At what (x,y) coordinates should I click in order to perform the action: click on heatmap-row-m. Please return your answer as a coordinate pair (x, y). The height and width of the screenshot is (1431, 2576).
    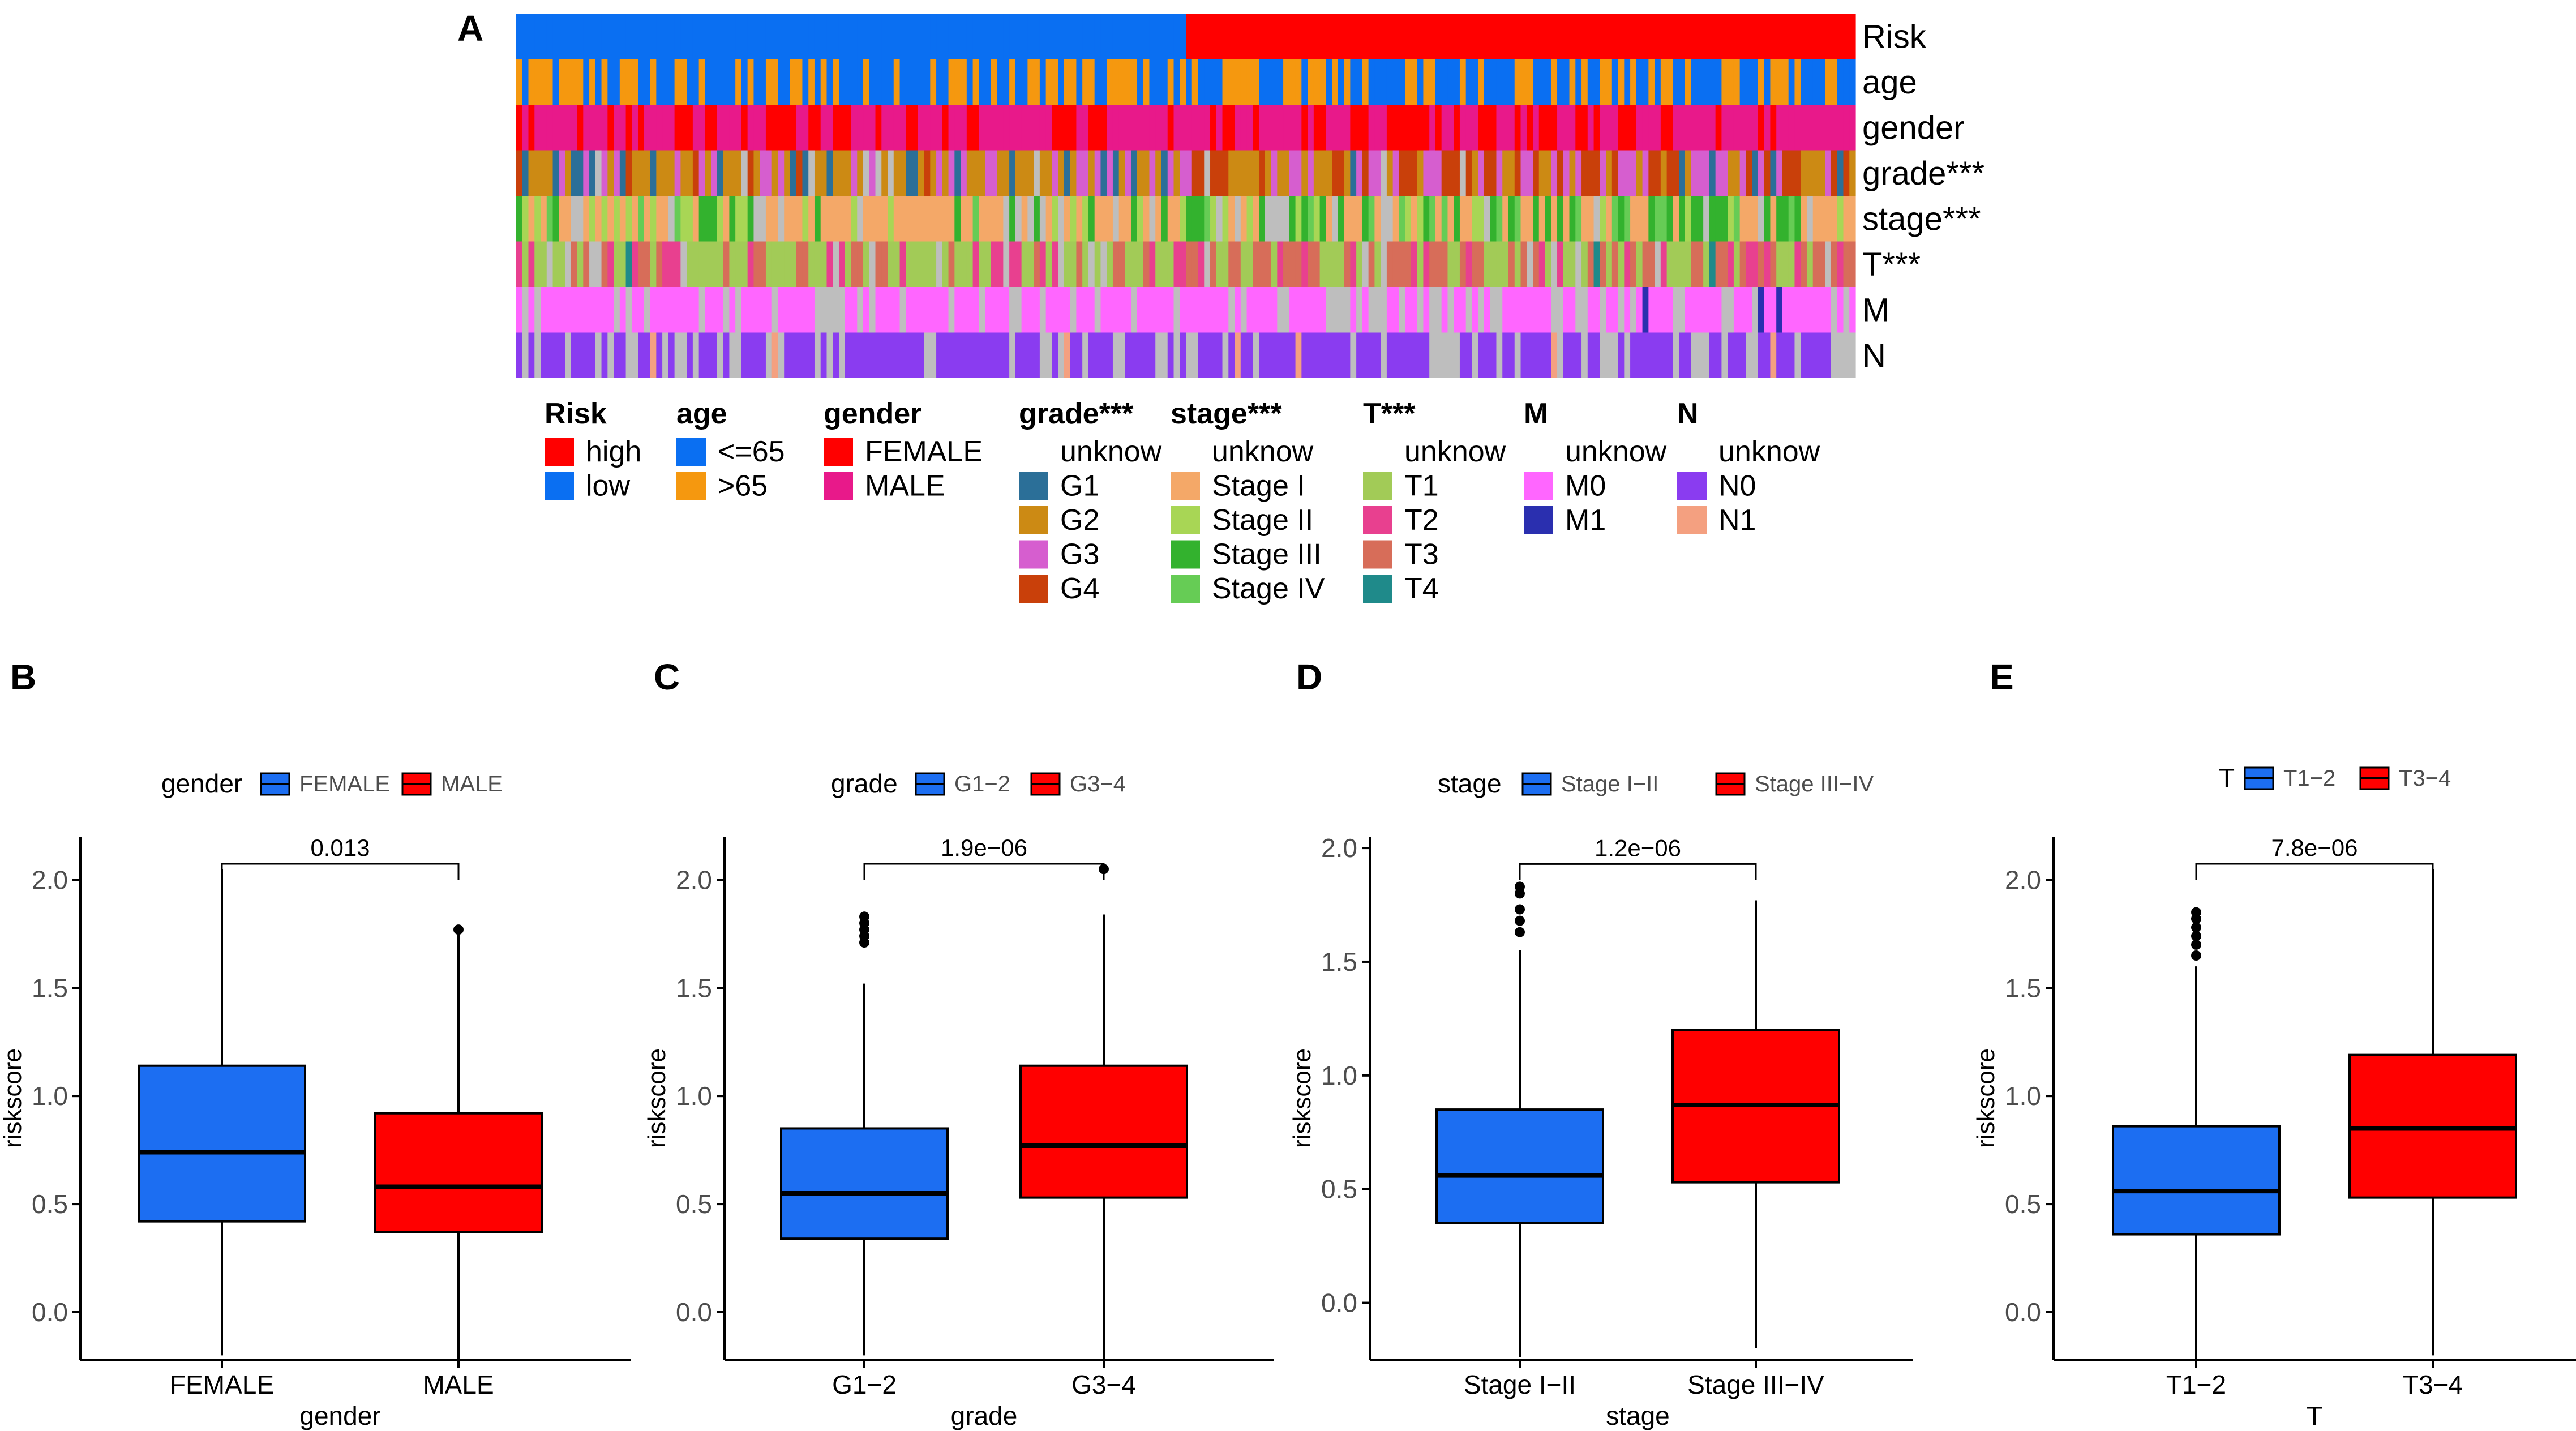
    Looking at the image, I should click on (1186, 310).